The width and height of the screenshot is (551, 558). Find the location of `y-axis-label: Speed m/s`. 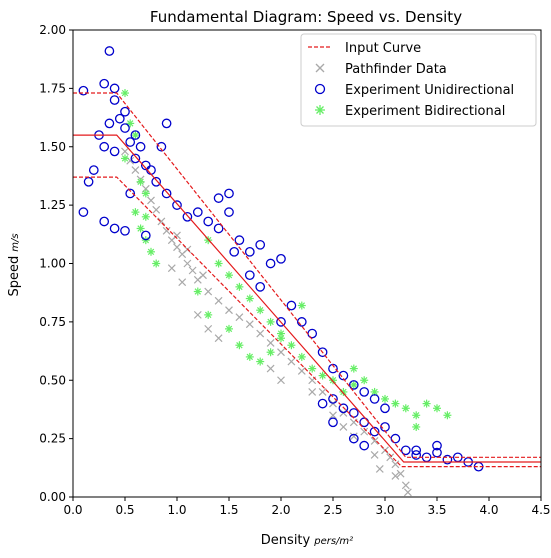

y-axis-label: Speed m/s is located at coordinates (14, 264).